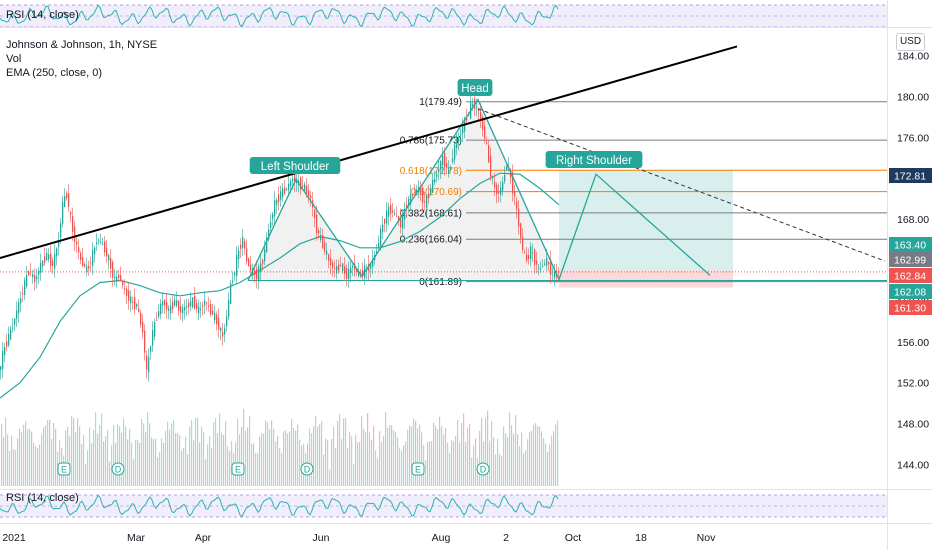 The width and height of the screenshot is (932, 550). I want to click on dividend-marker, so click(483, 469).